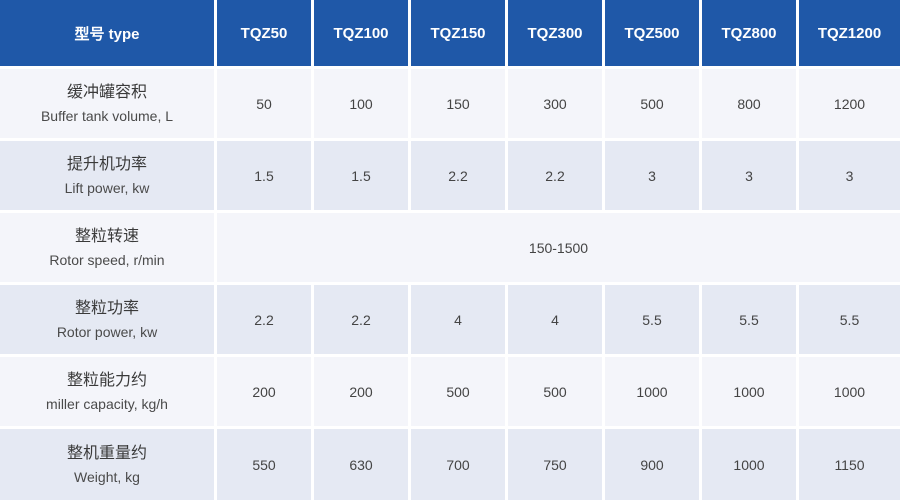  I want to click on row-label-en: Weight, kg, so click(107, 476).